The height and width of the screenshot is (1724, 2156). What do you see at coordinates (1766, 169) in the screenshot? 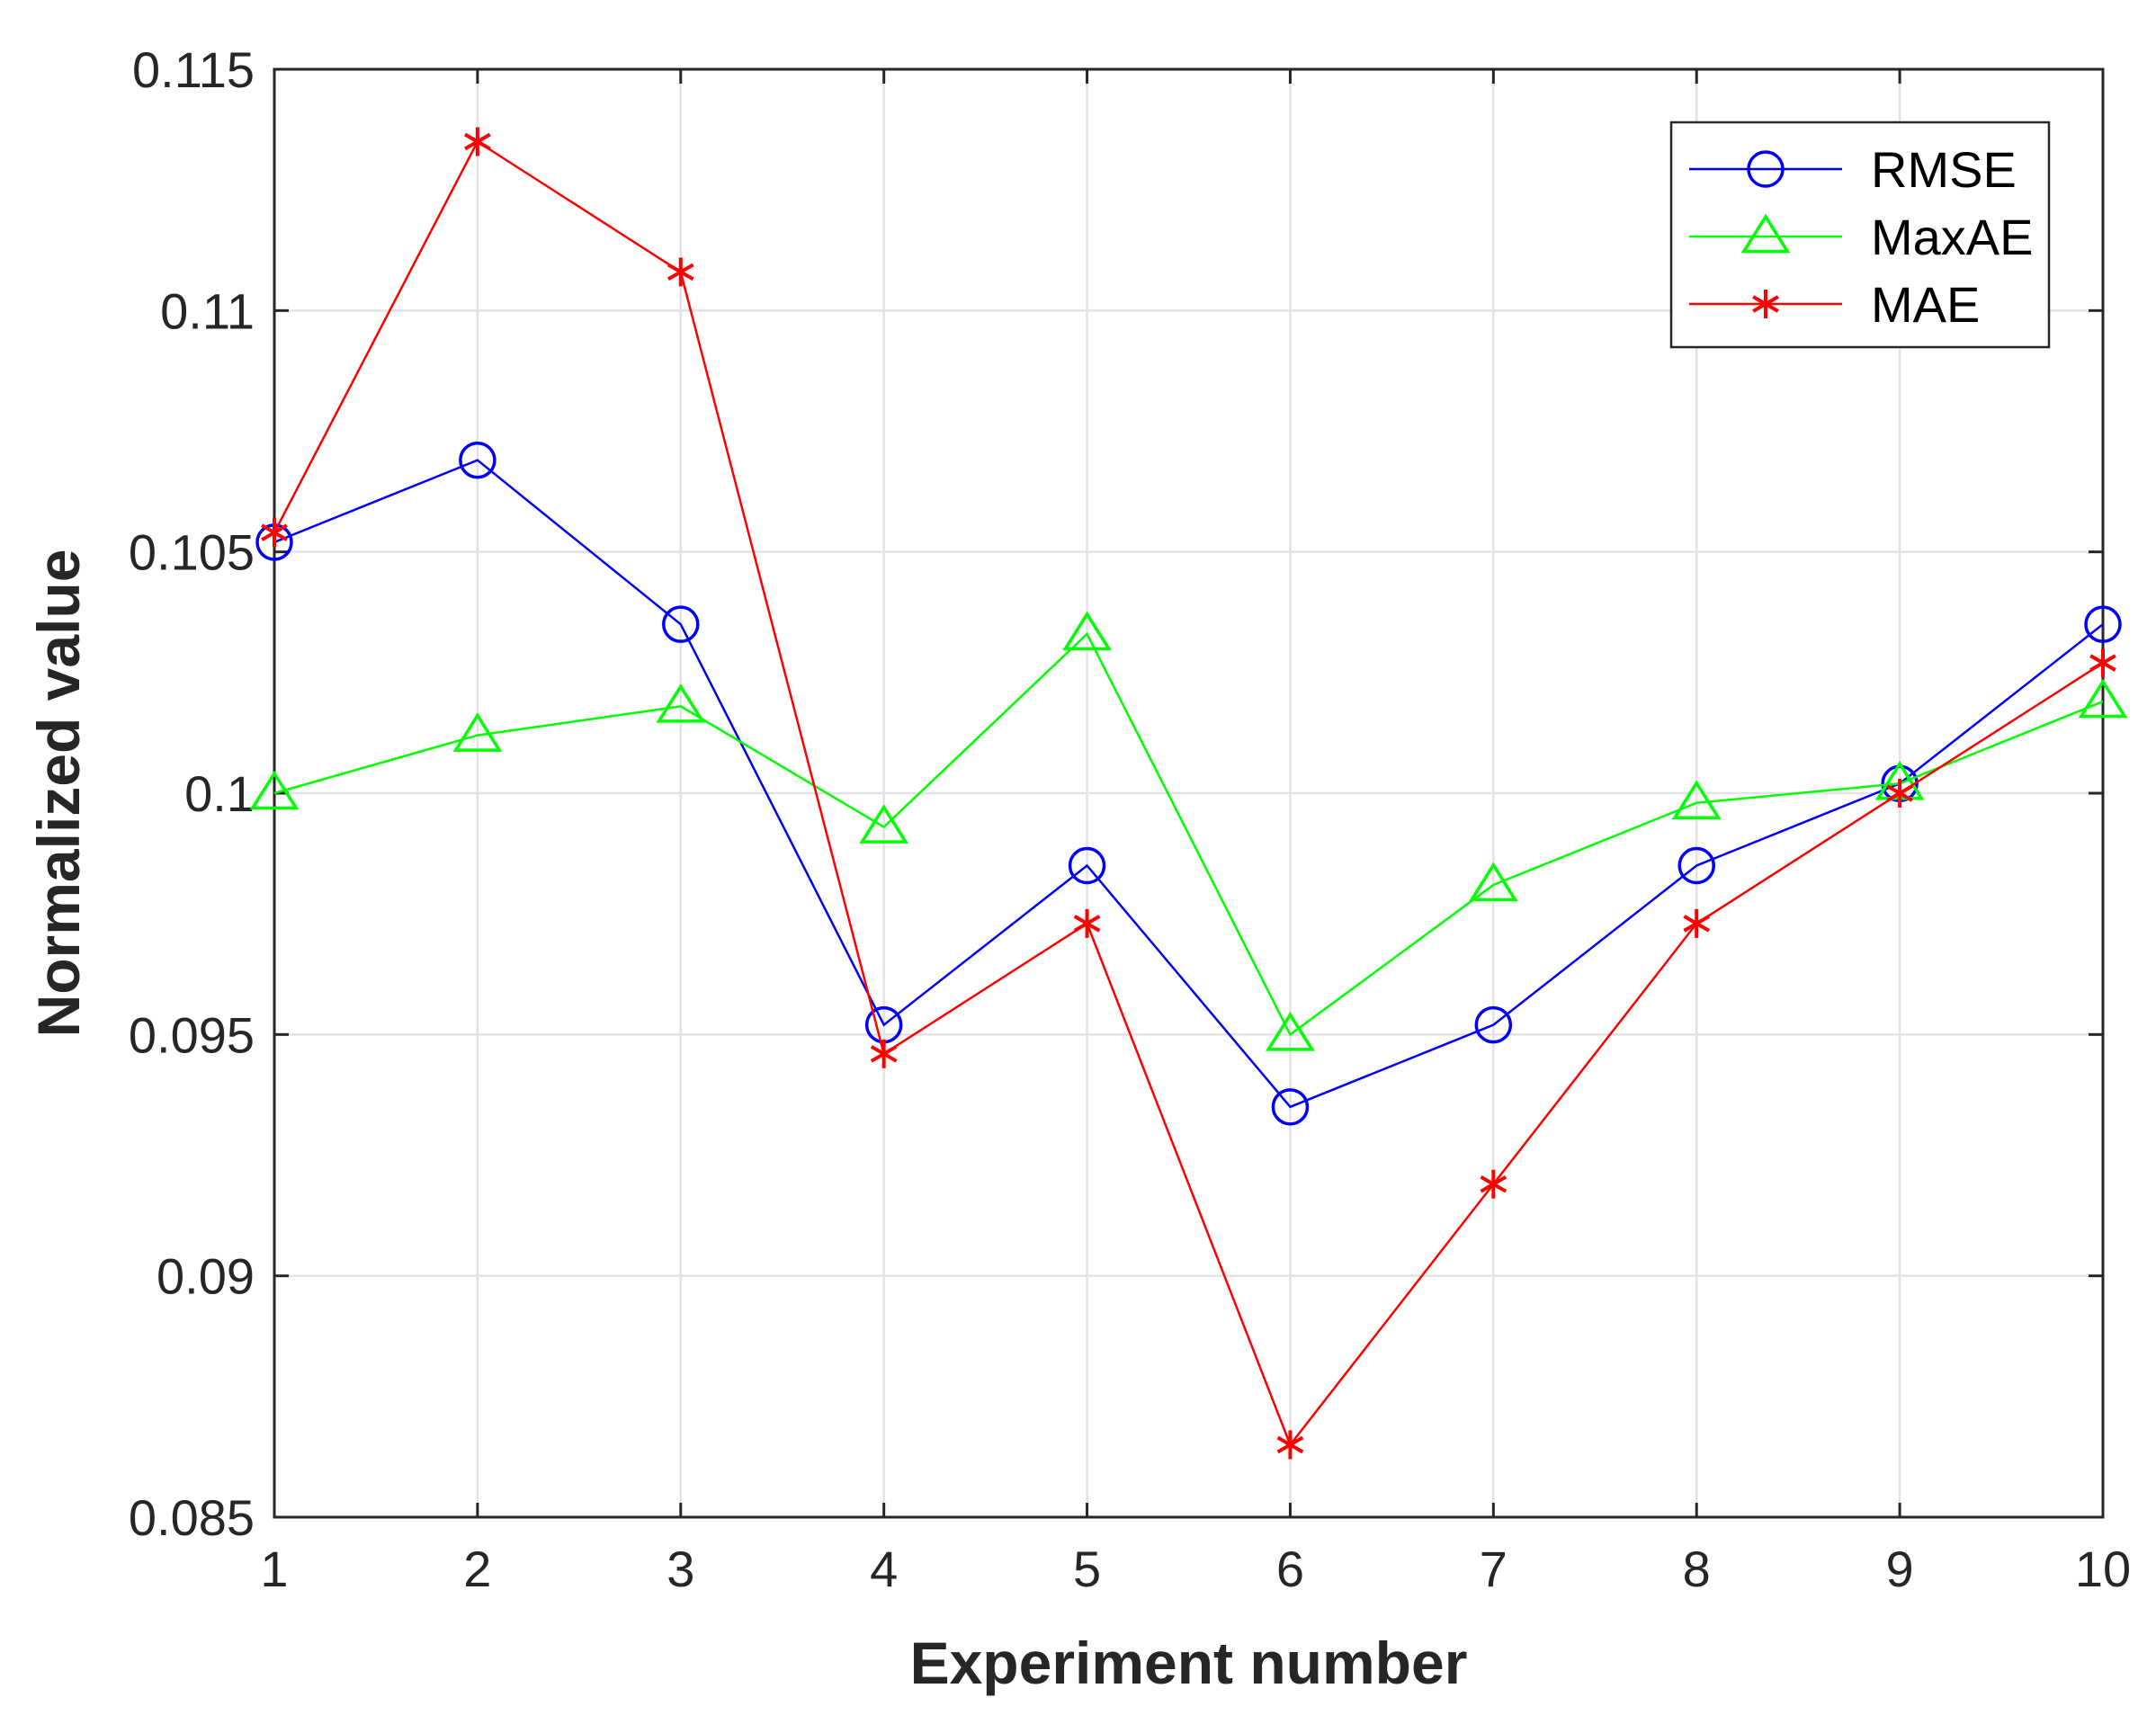
I see `legend-marker-rmse` at bounding box center [1766, 169].